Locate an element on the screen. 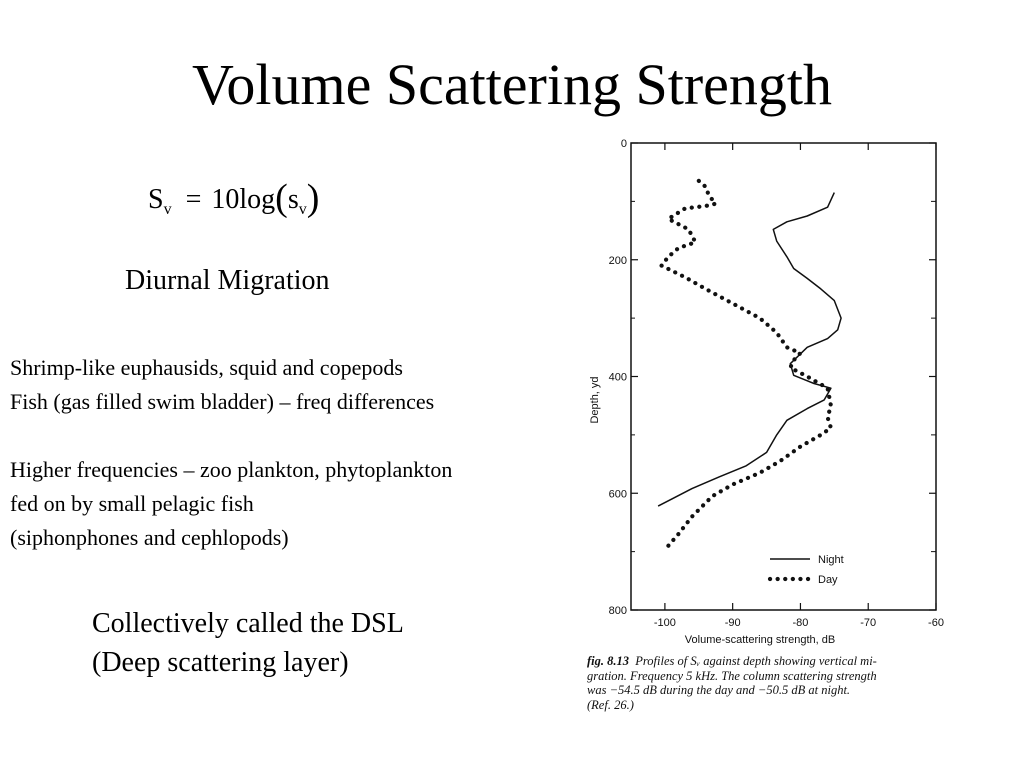 This screenshot has width=1024, height=768. y-tick-label: 200 is located at coordinates (618, 261).